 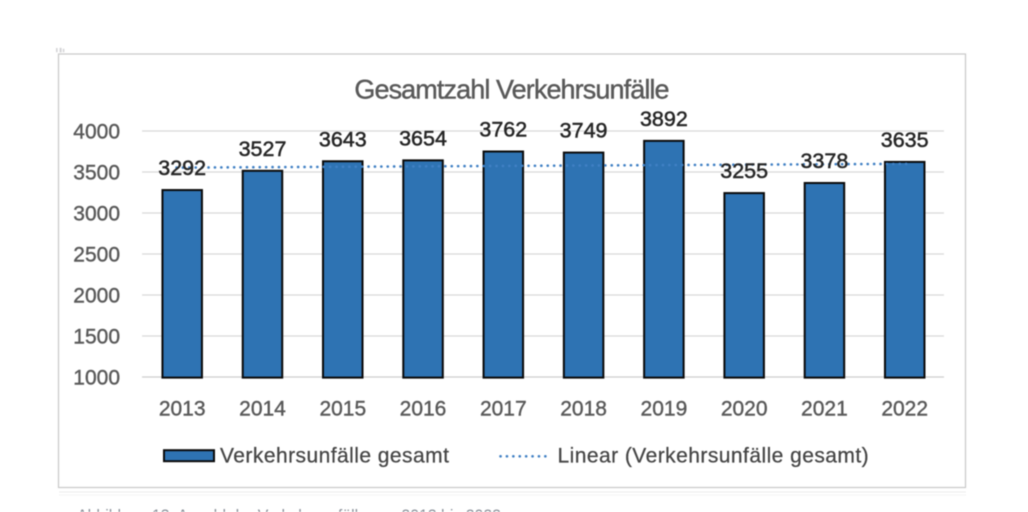 I want to click on svg-text: 3762, so click(x=503, y=130).